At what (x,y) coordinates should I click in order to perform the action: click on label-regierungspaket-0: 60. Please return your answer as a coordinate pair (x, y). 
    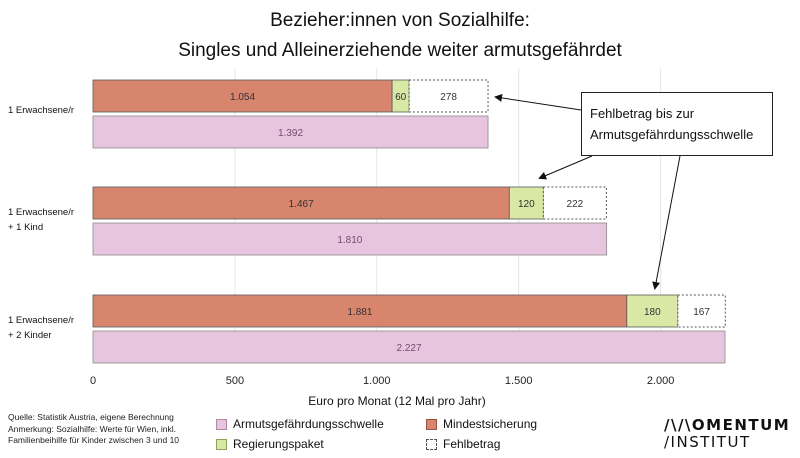
    Looking at the image, I should click on (401, 97).